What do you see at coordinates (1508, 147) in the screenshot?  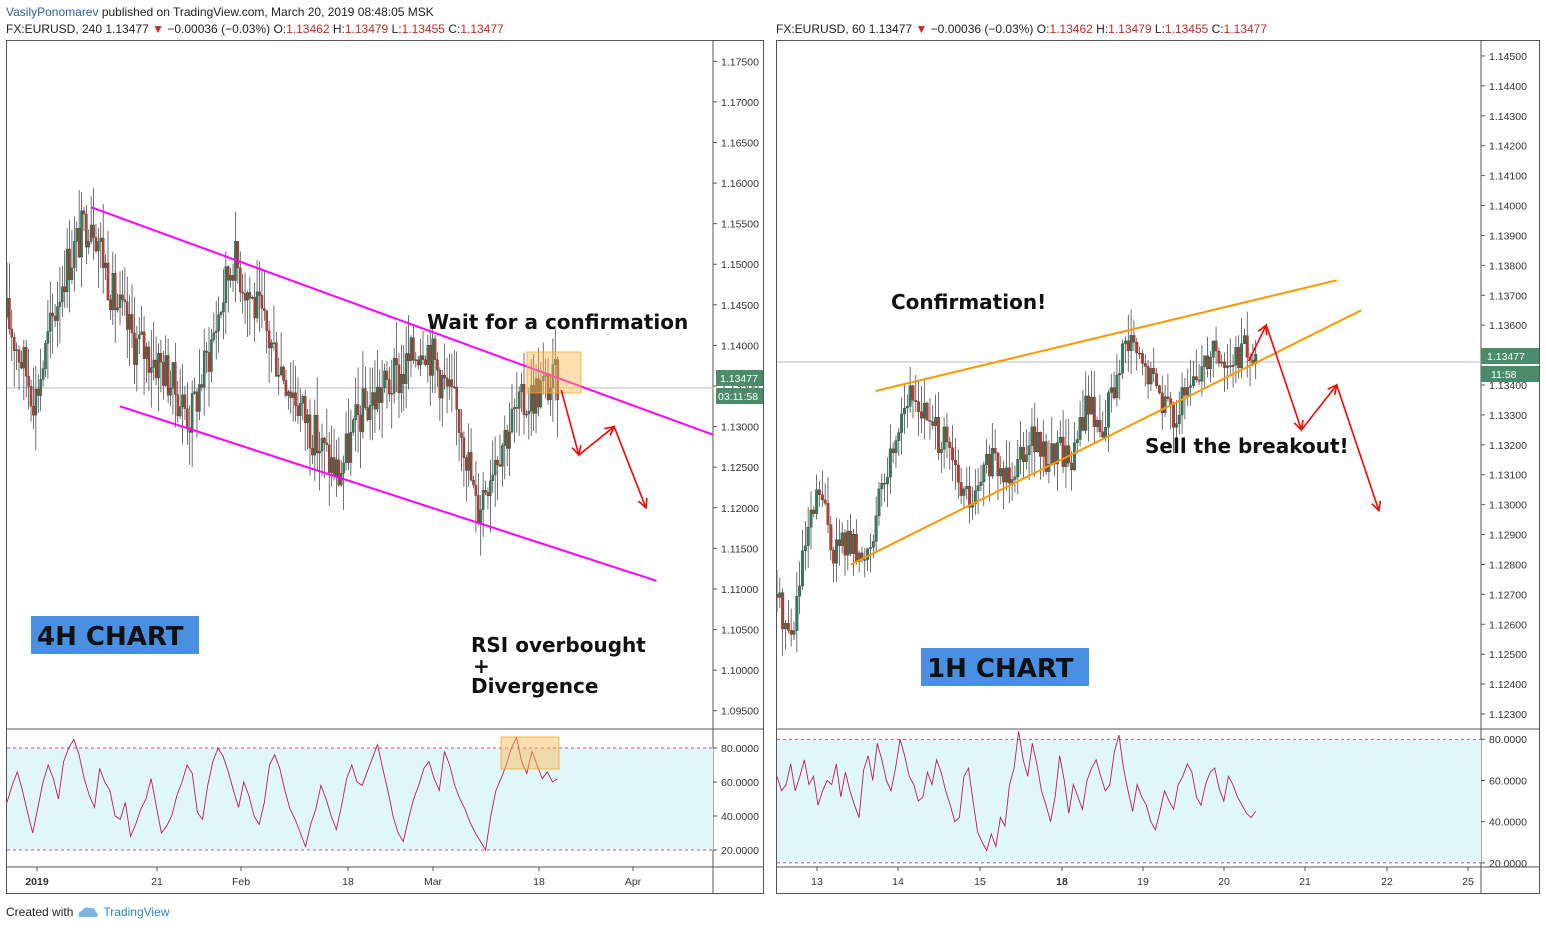 I see `y-tick-label: 1.14200` at bounding box center [1508, 147].